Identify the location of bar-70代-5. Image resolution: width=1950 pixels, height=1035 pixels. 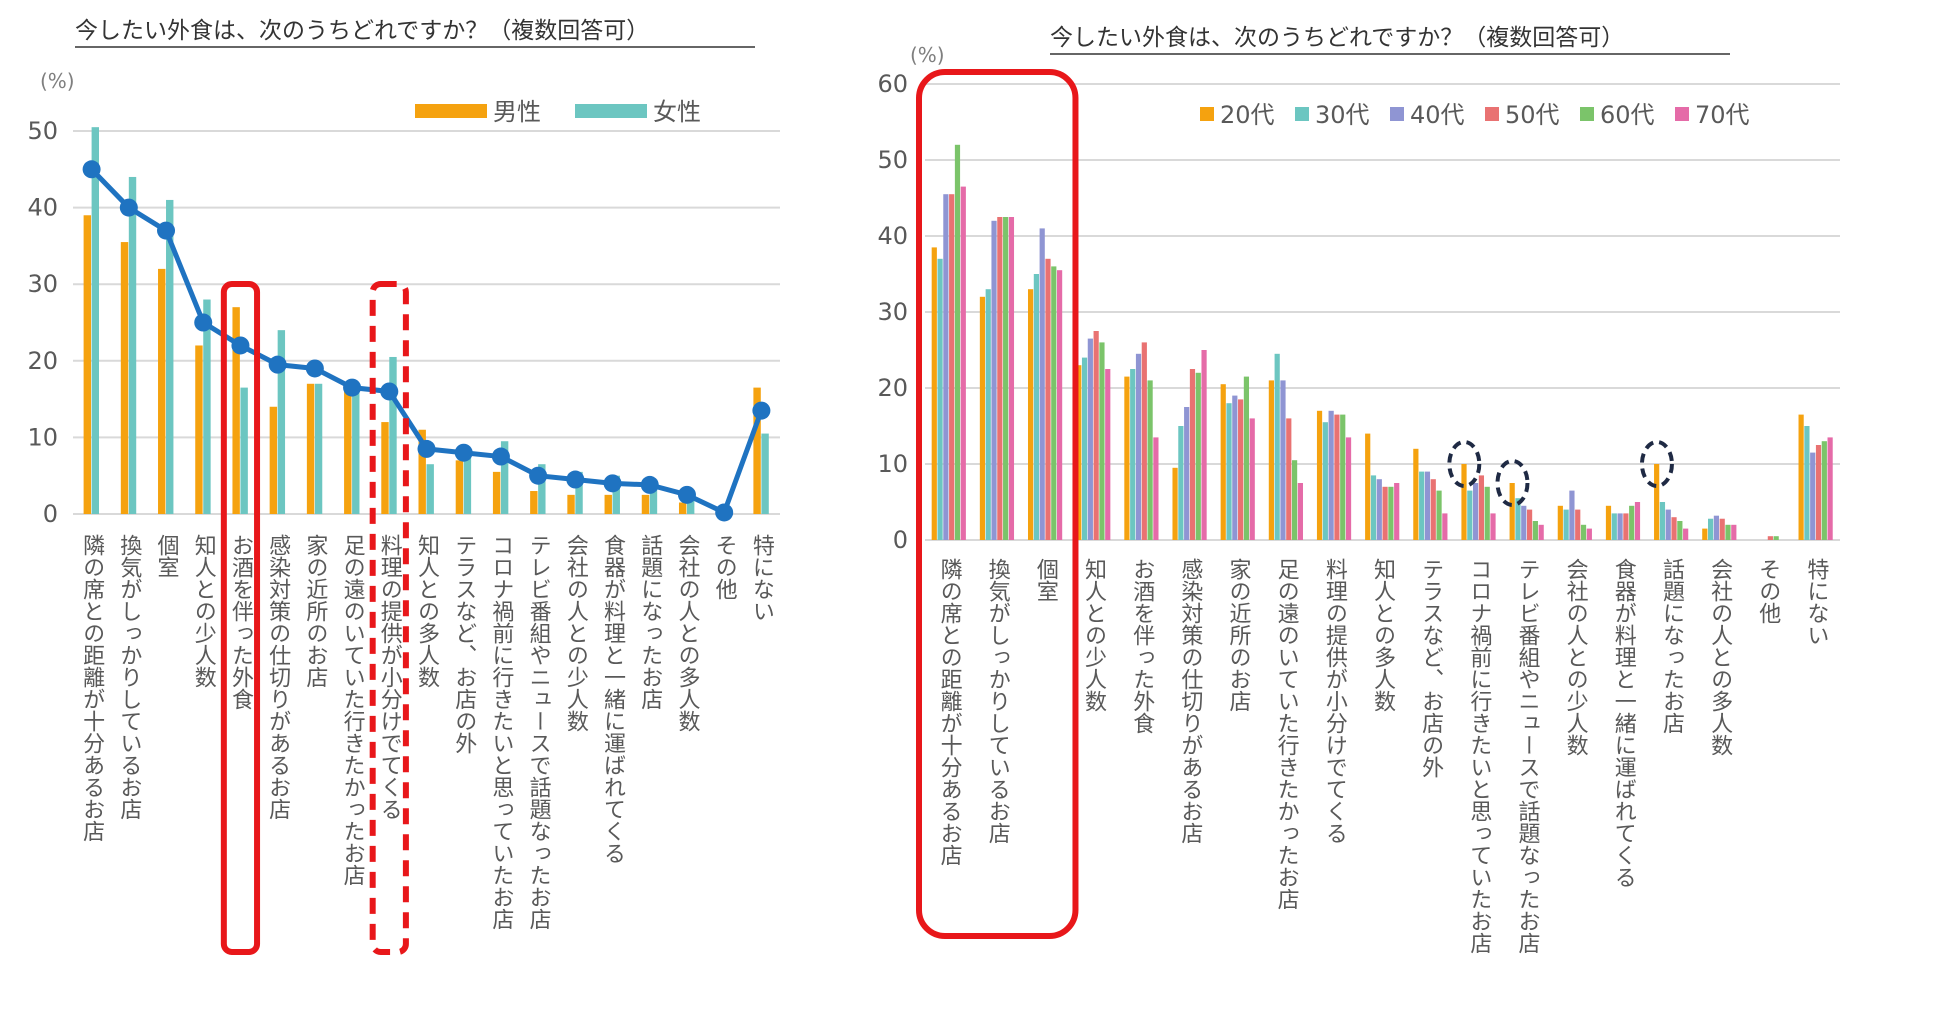
(1204, 445).